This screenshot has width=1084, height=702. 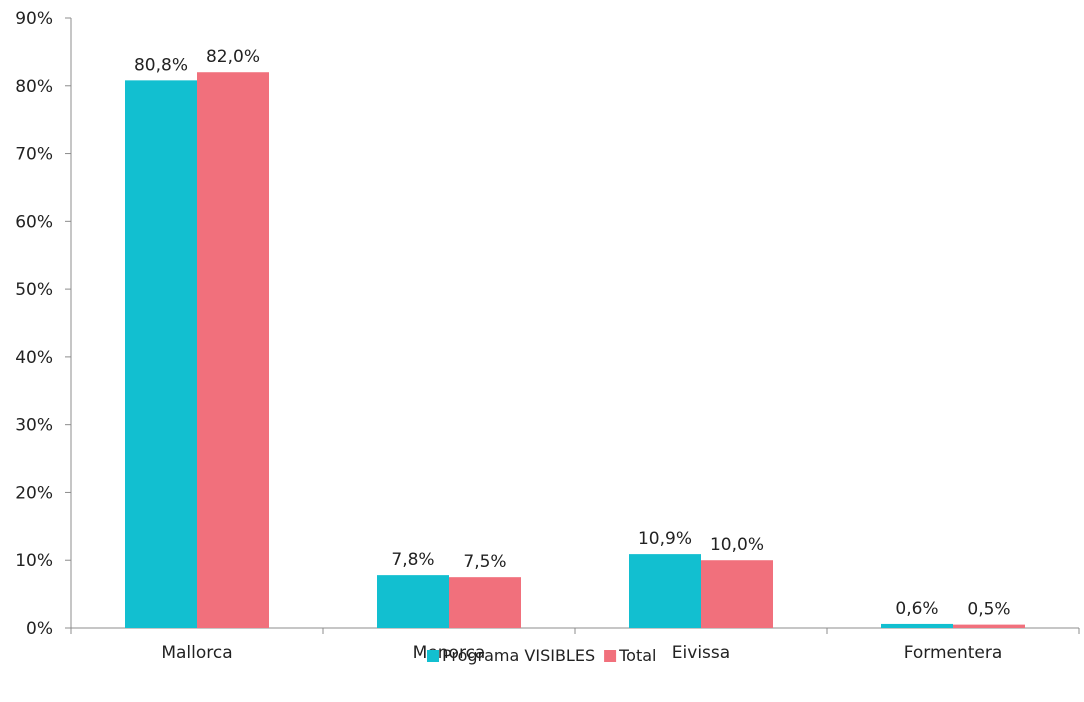 I want to click on y-tick-label: 10%, so click(x=34, y=561).